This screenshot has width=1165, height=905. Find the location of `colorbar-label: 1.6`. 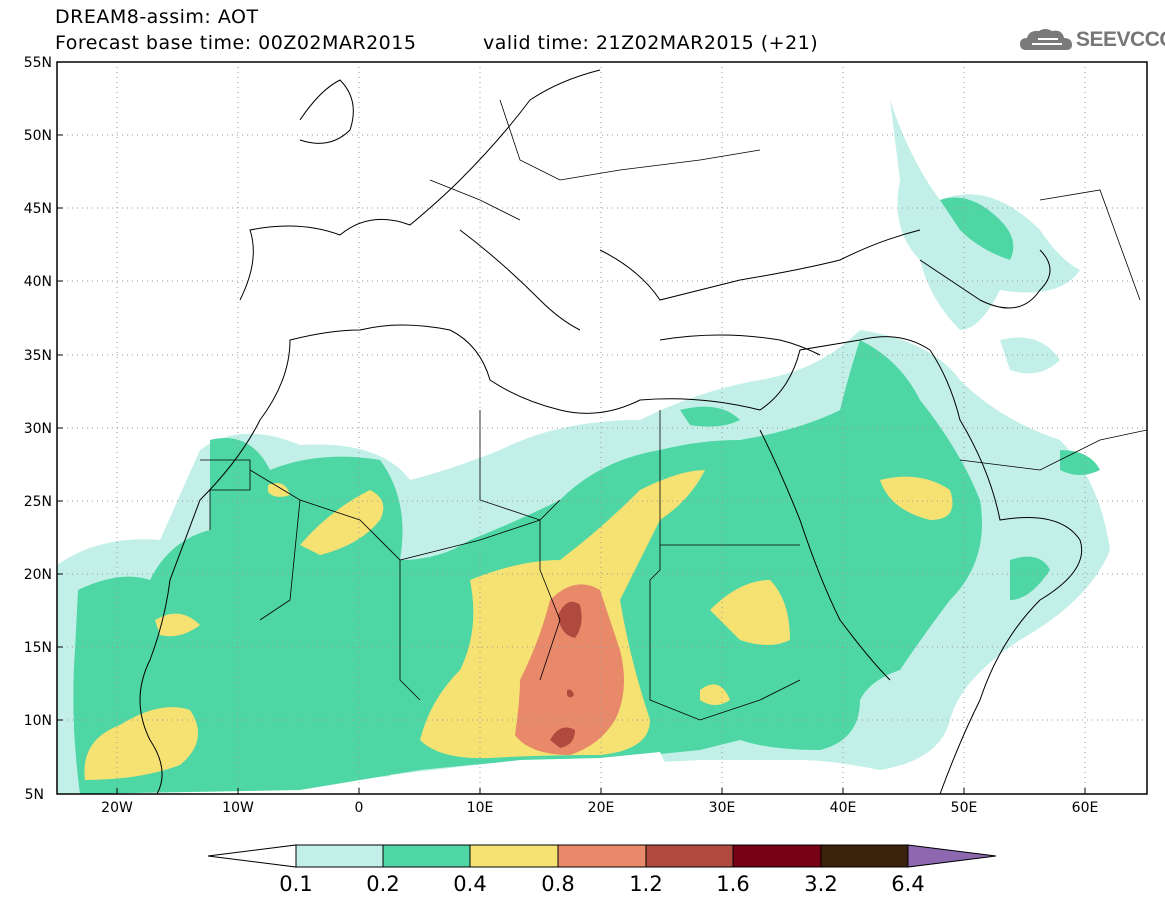

colorbar-label: 1.6 is located at coordinates (733, 884).